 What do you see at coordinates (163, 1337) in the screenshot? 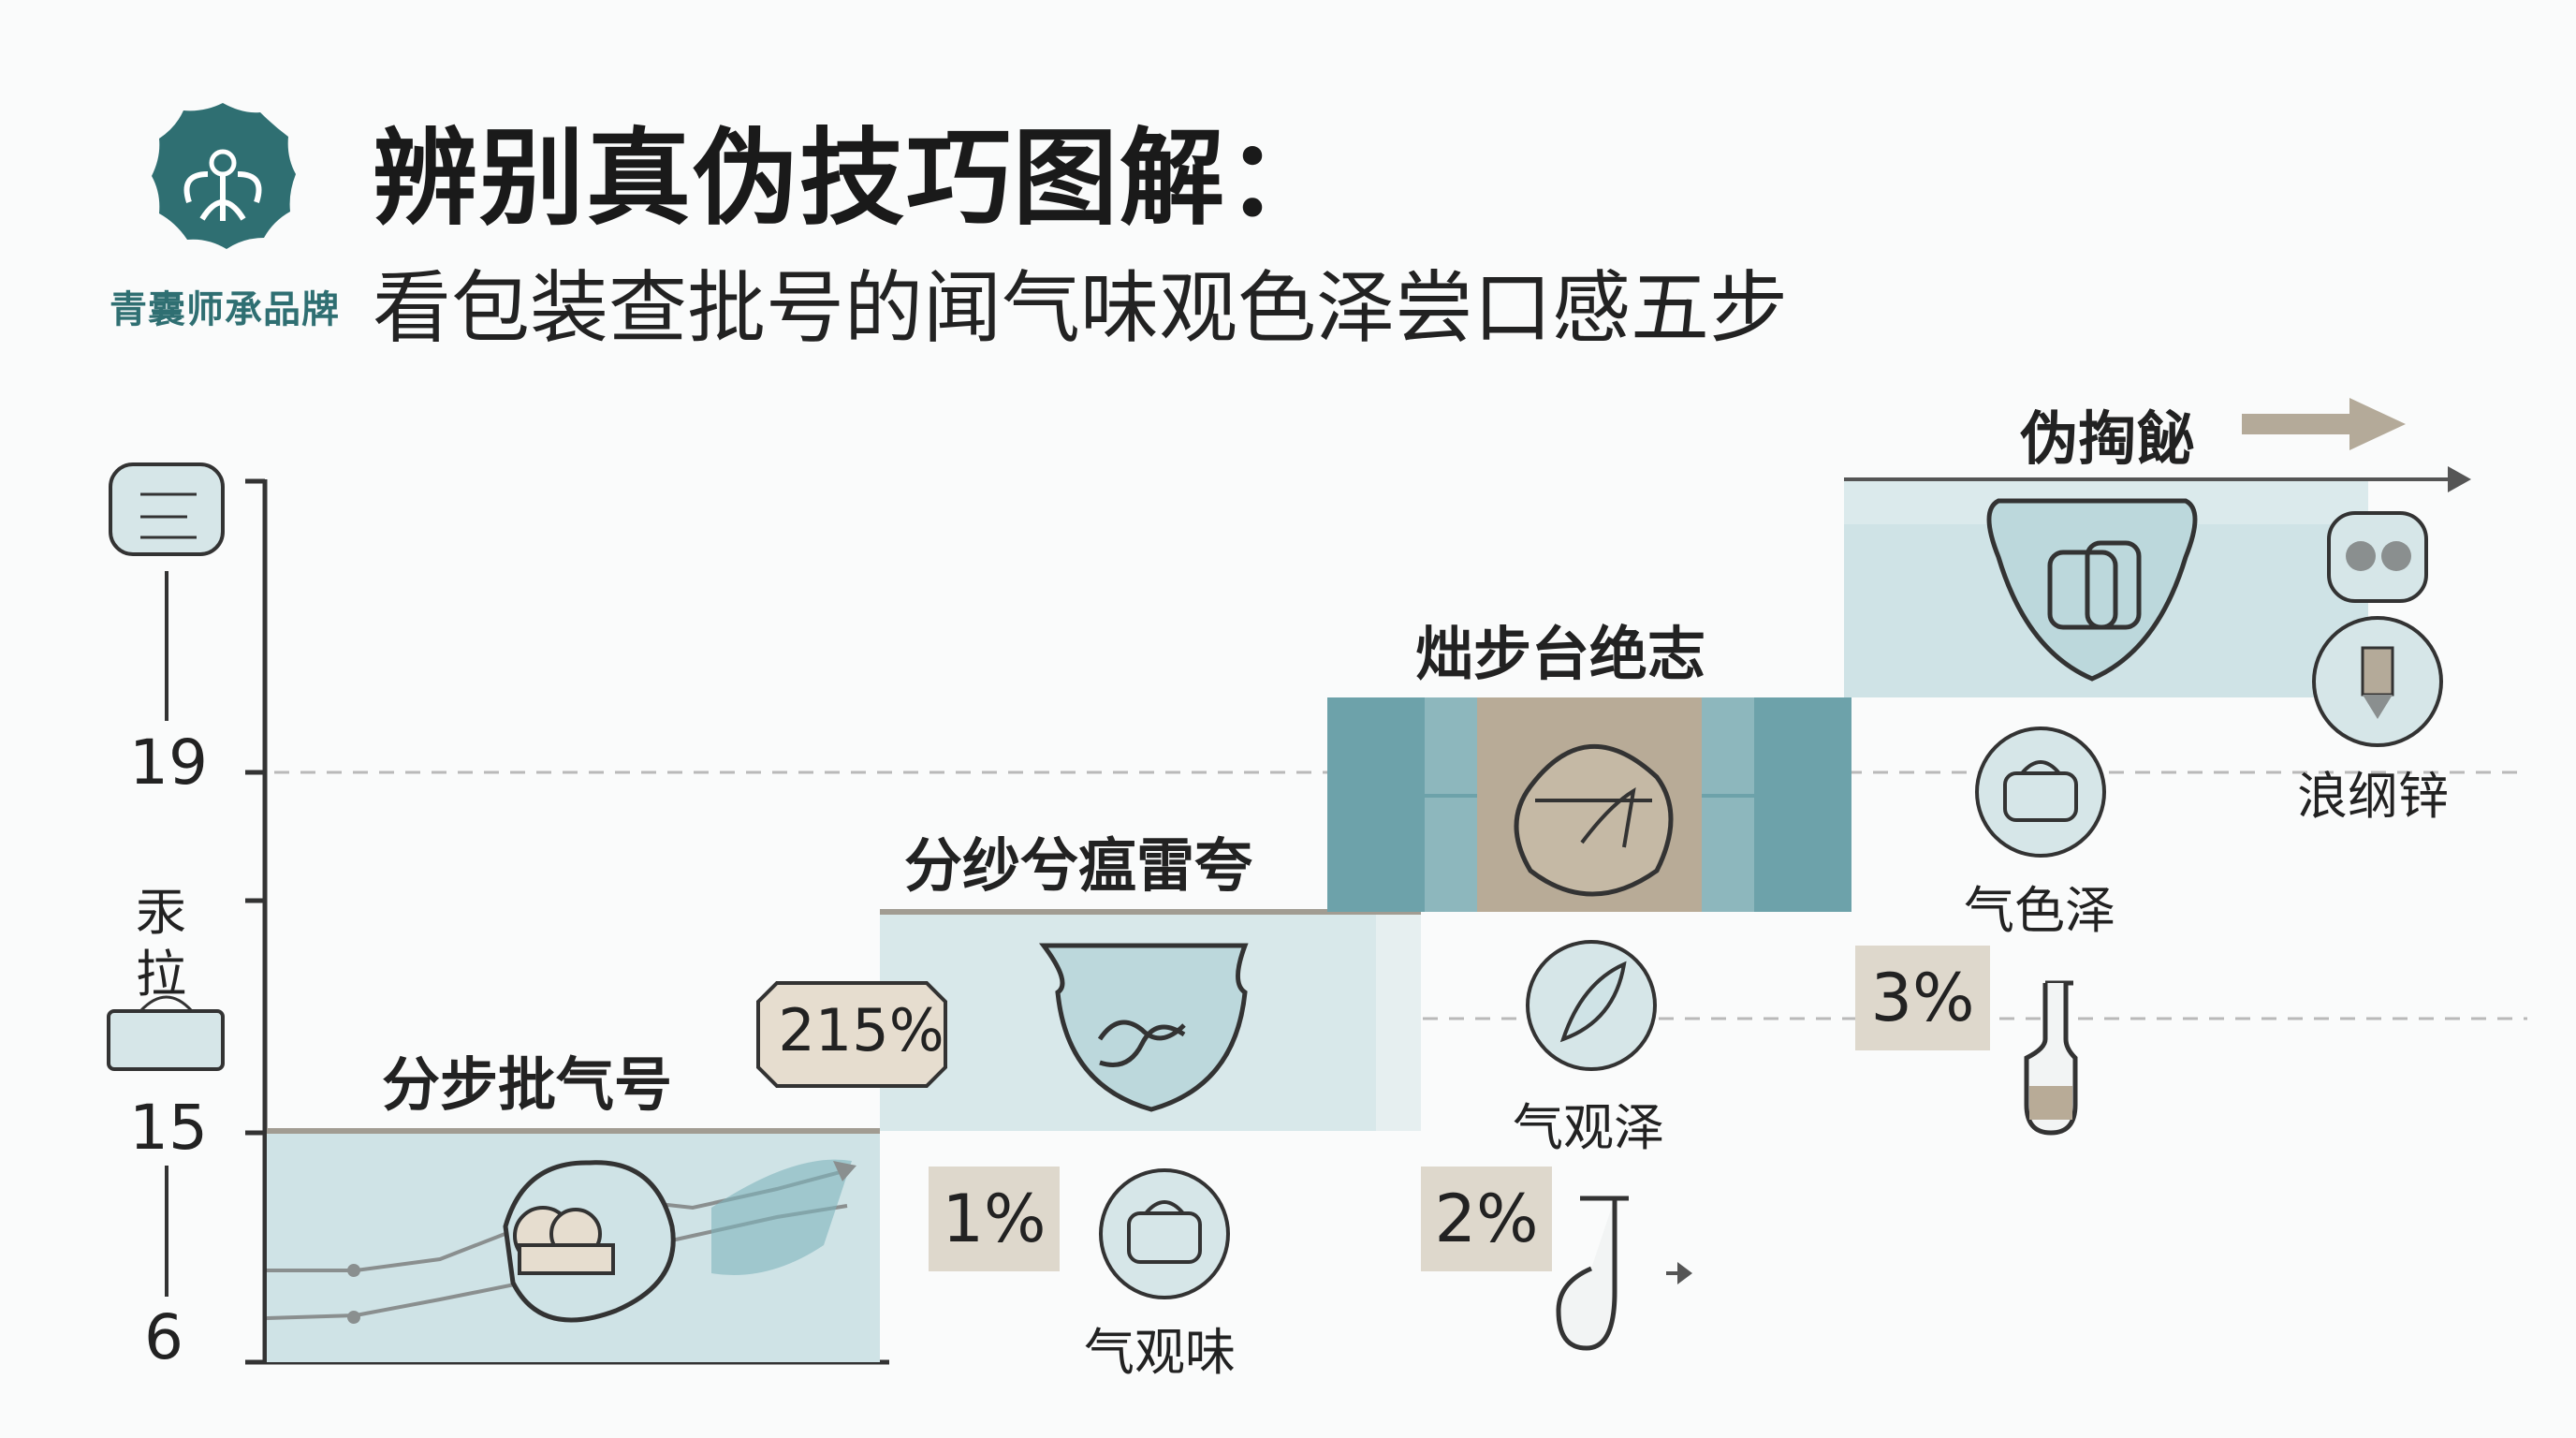
I see `axis-tick-6: 6` at bounding box center [163, 1337].